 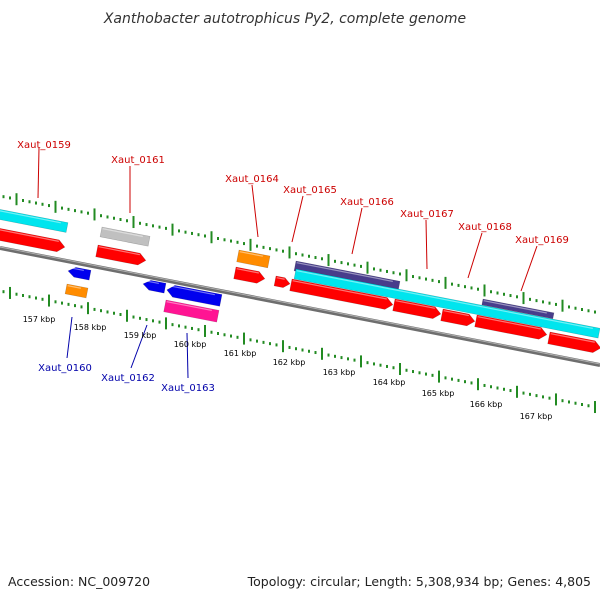 What do you see at coordinates (190, 344) in the screenshot?
I see `kbp-label: 160 kbp` at bounding box center [190, 344].